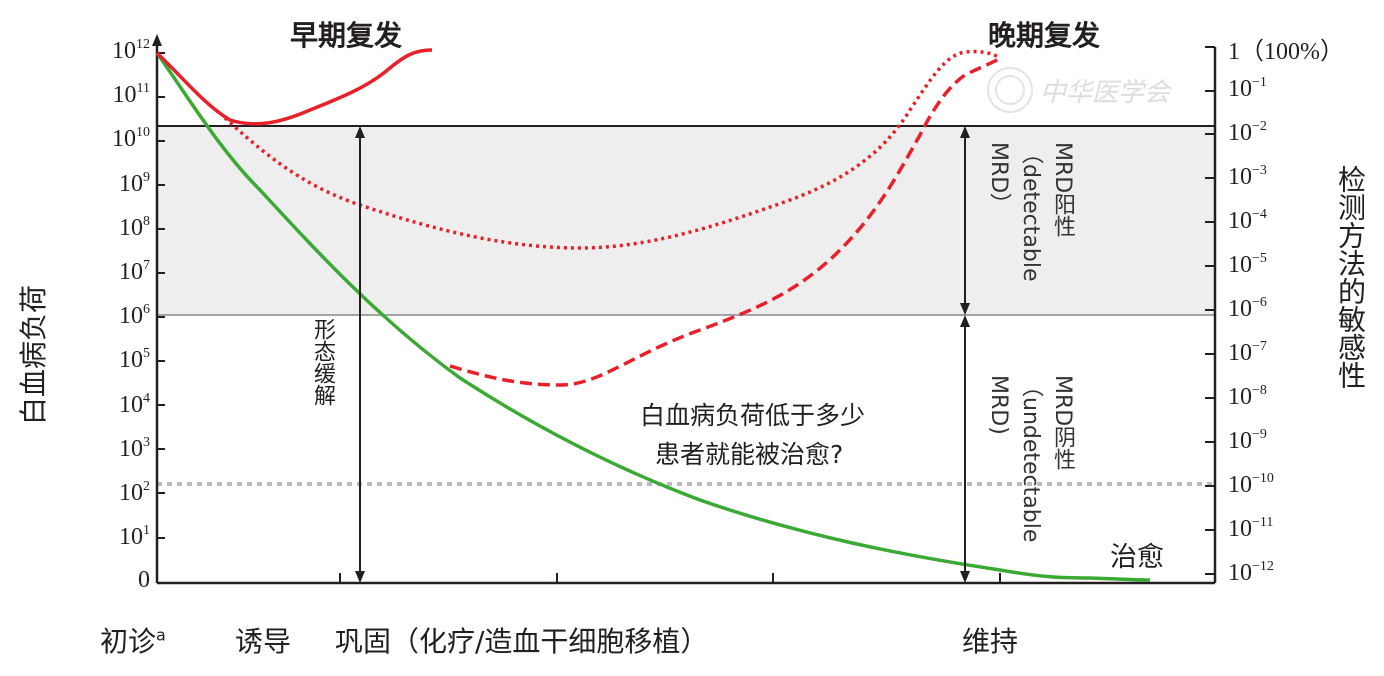 This screenshot has height=676, width=1384. Describe the element at coordinates (749, 454) in the screenshot. I see `question-line-2: 患者就能被治愈?` at that location.